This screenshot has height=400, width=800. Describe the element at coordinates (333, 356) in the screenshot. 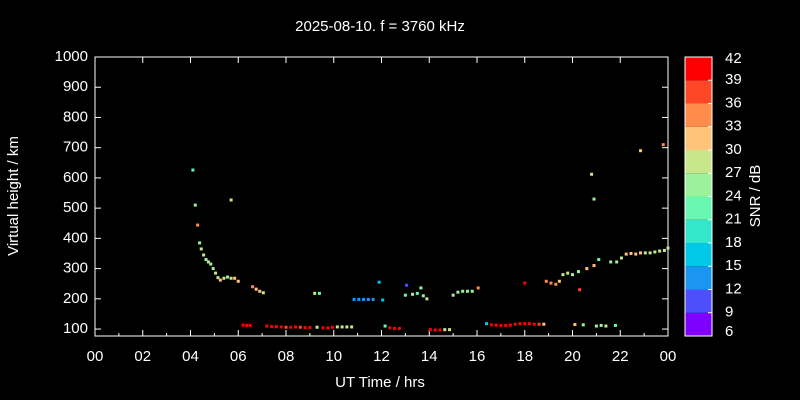

I see `x-tick-label: 10` at that location.